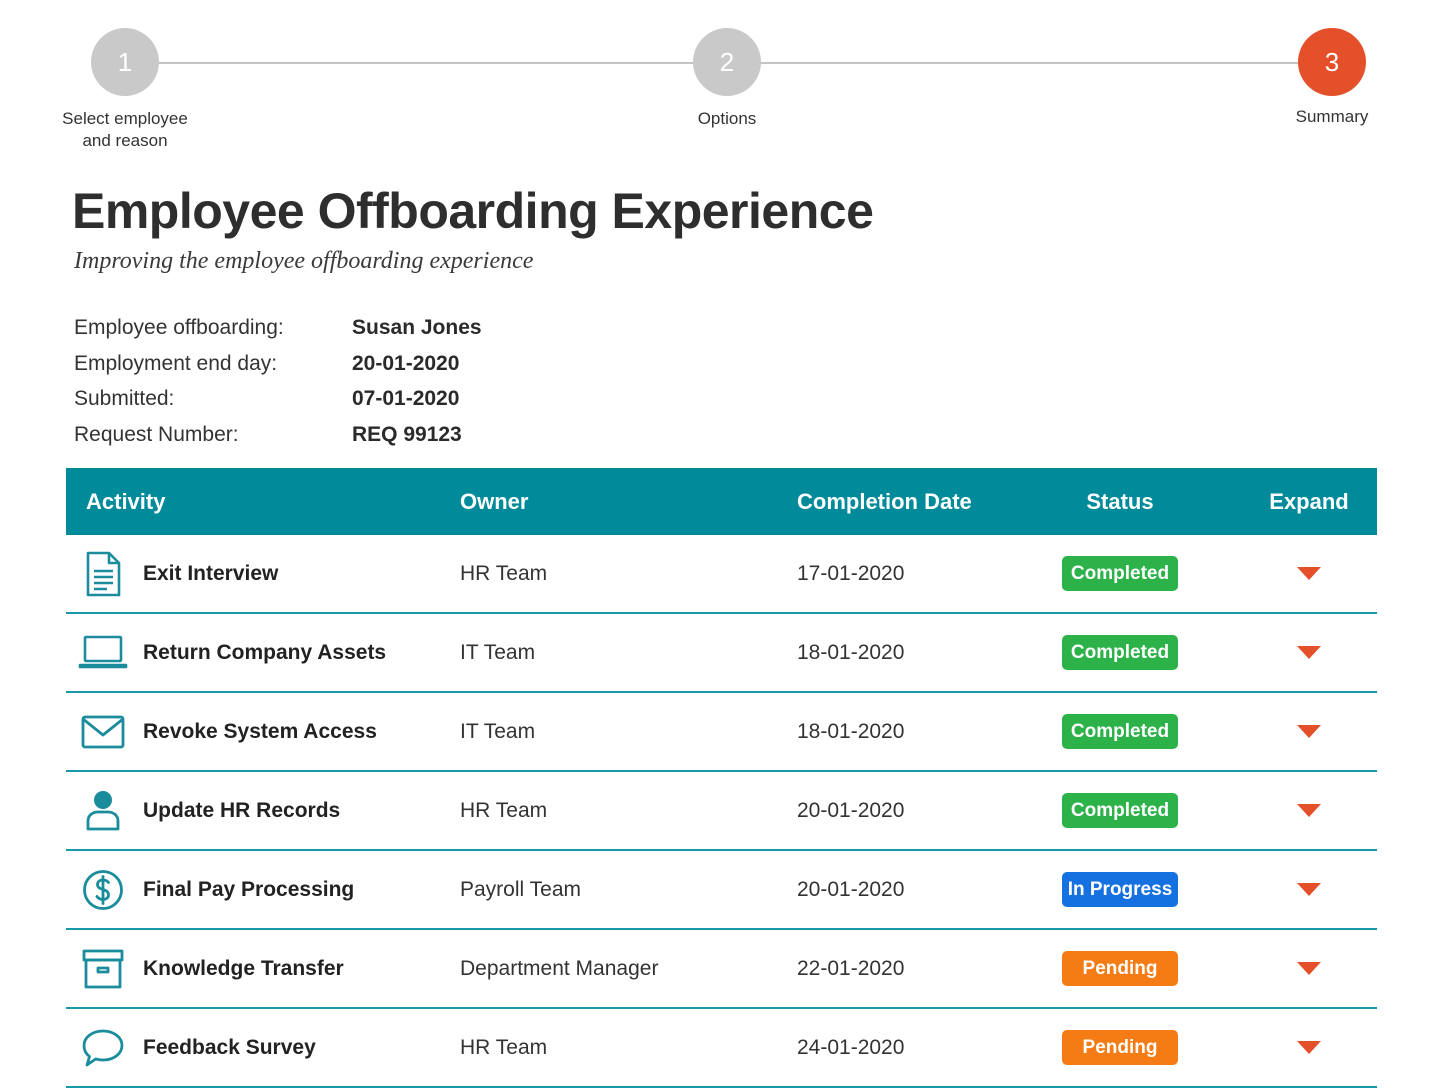 The width and height of the screenshot is (1448, 1088). What do you see at coordinates (473, 211) in the screenshot?
I see `page-title: Employee Offboarding Experience` at bounding box center [473, 211].